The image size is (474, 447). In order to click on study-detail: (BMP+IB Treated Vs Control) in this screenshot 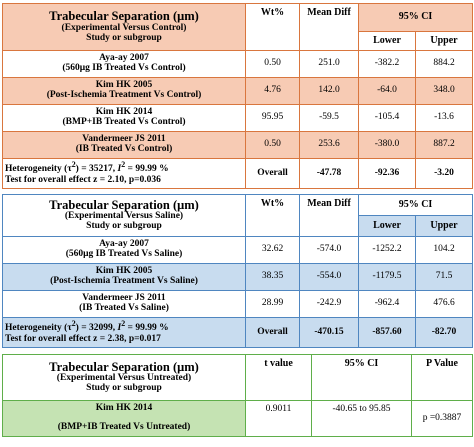, I will do `click(124, 122)`.